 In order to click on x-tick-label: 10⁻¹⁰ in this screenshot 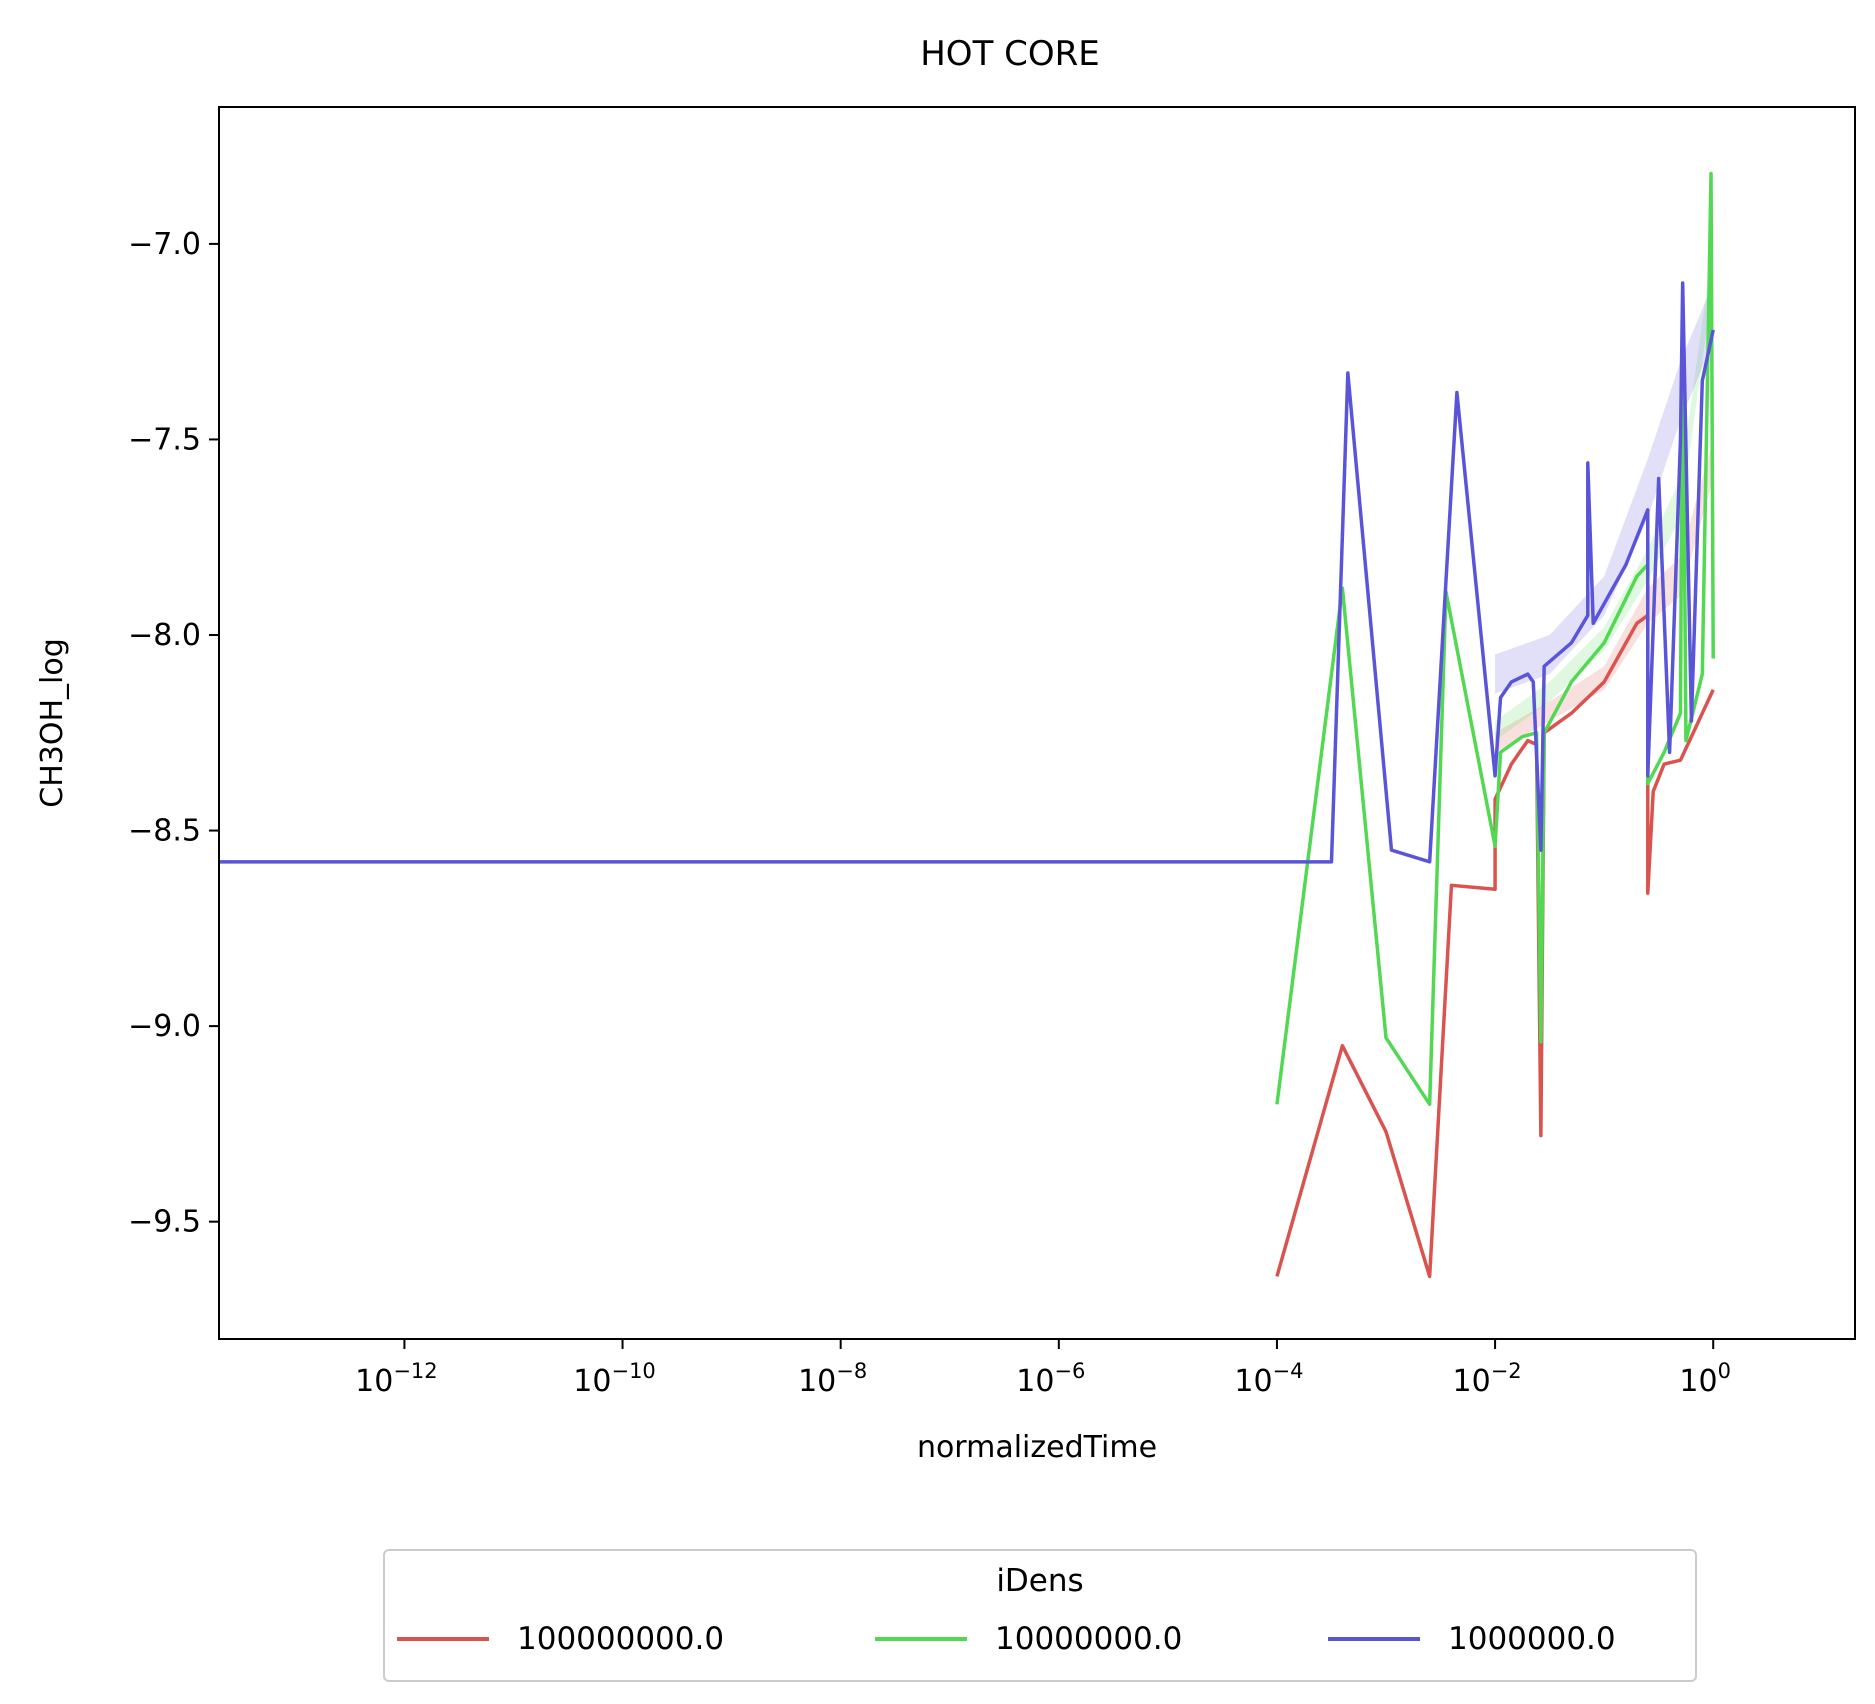, I will do `click(614, 1379)`.